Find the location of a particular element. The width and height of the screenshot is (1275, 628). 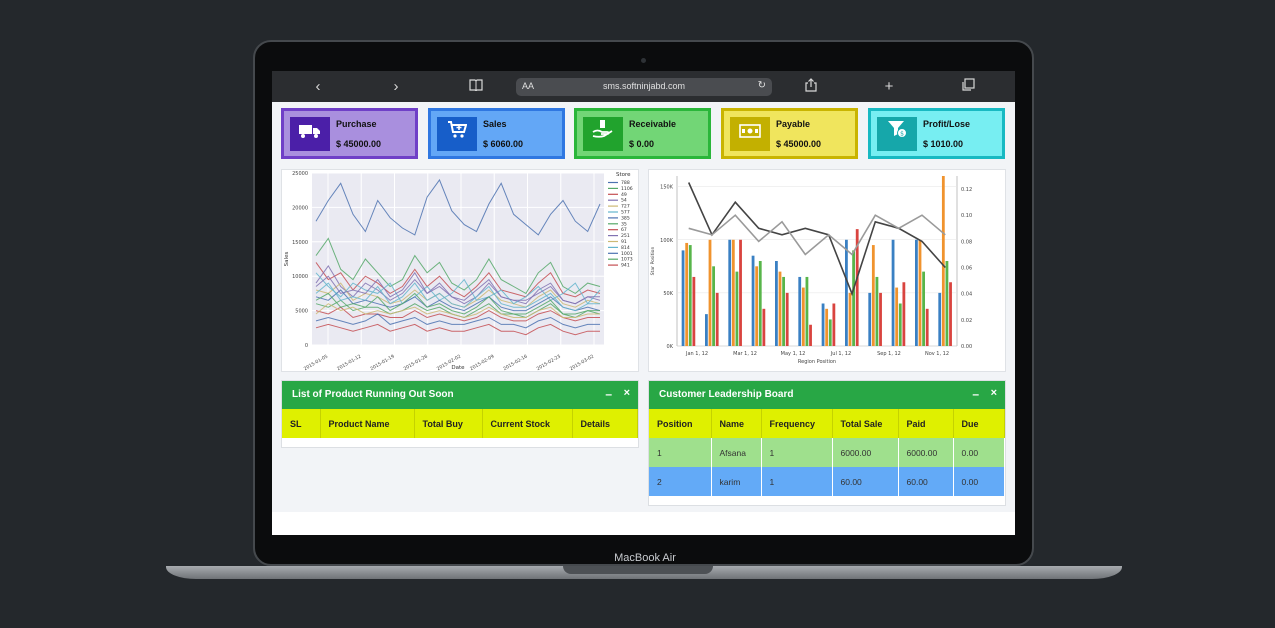

profit-lose-card: $ Profit/Lose $ 1010.00 is located at coordinates (936, 133).